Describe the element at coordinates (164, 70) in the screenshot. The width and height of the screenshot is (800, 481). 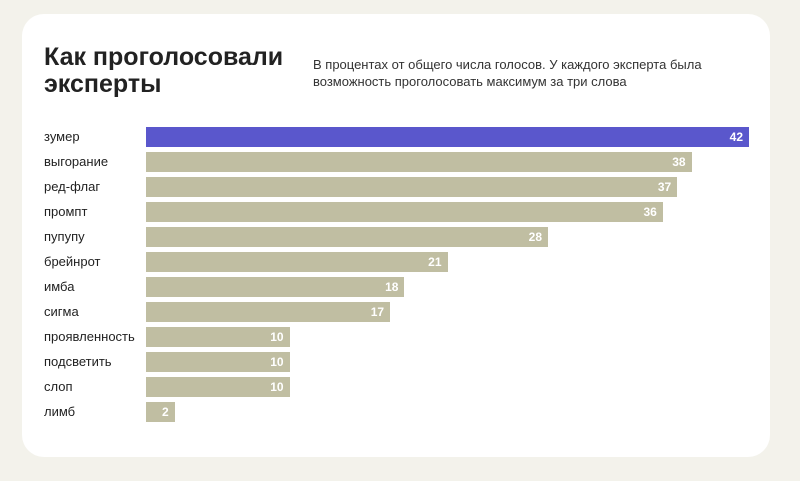
I see `chart-title: Как проголосовали эксперты` at that location.